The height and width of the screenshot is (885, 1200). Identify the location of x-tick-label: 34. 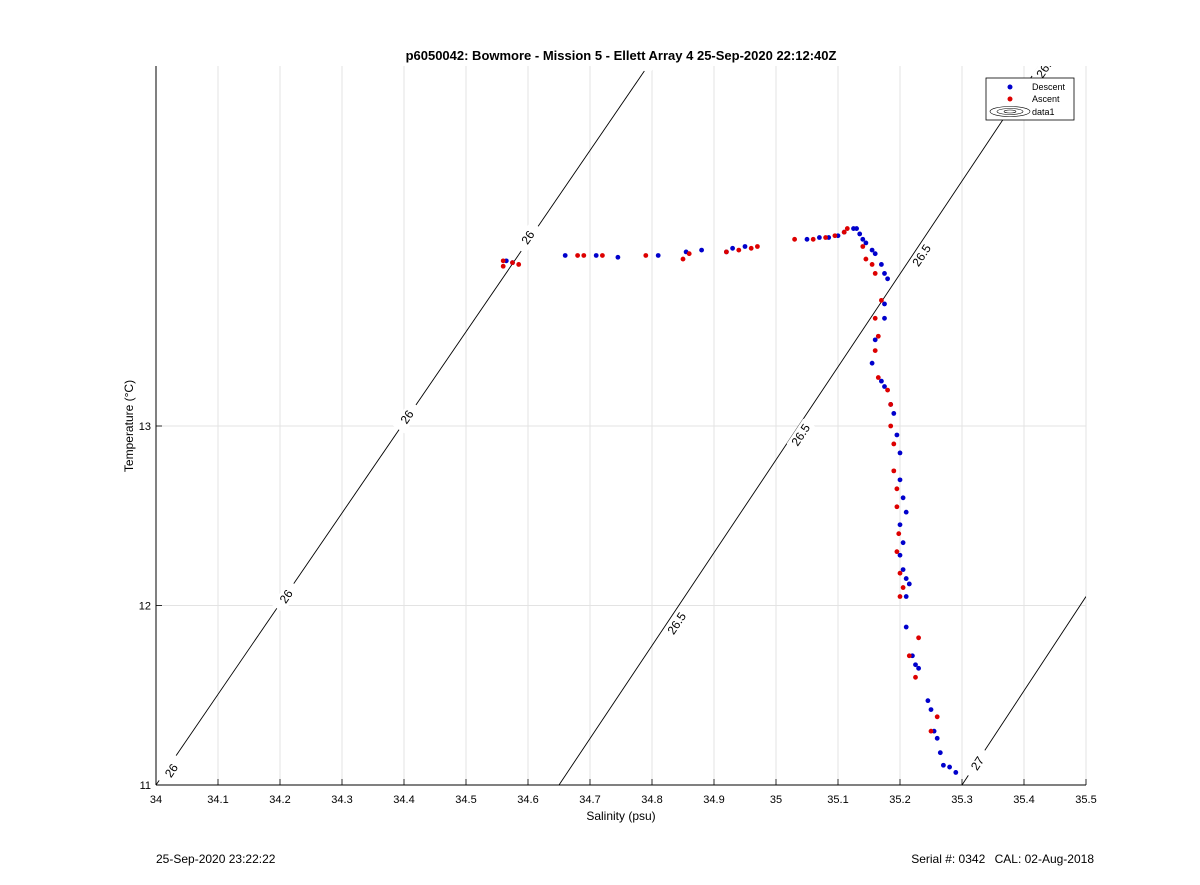
(156, 800).